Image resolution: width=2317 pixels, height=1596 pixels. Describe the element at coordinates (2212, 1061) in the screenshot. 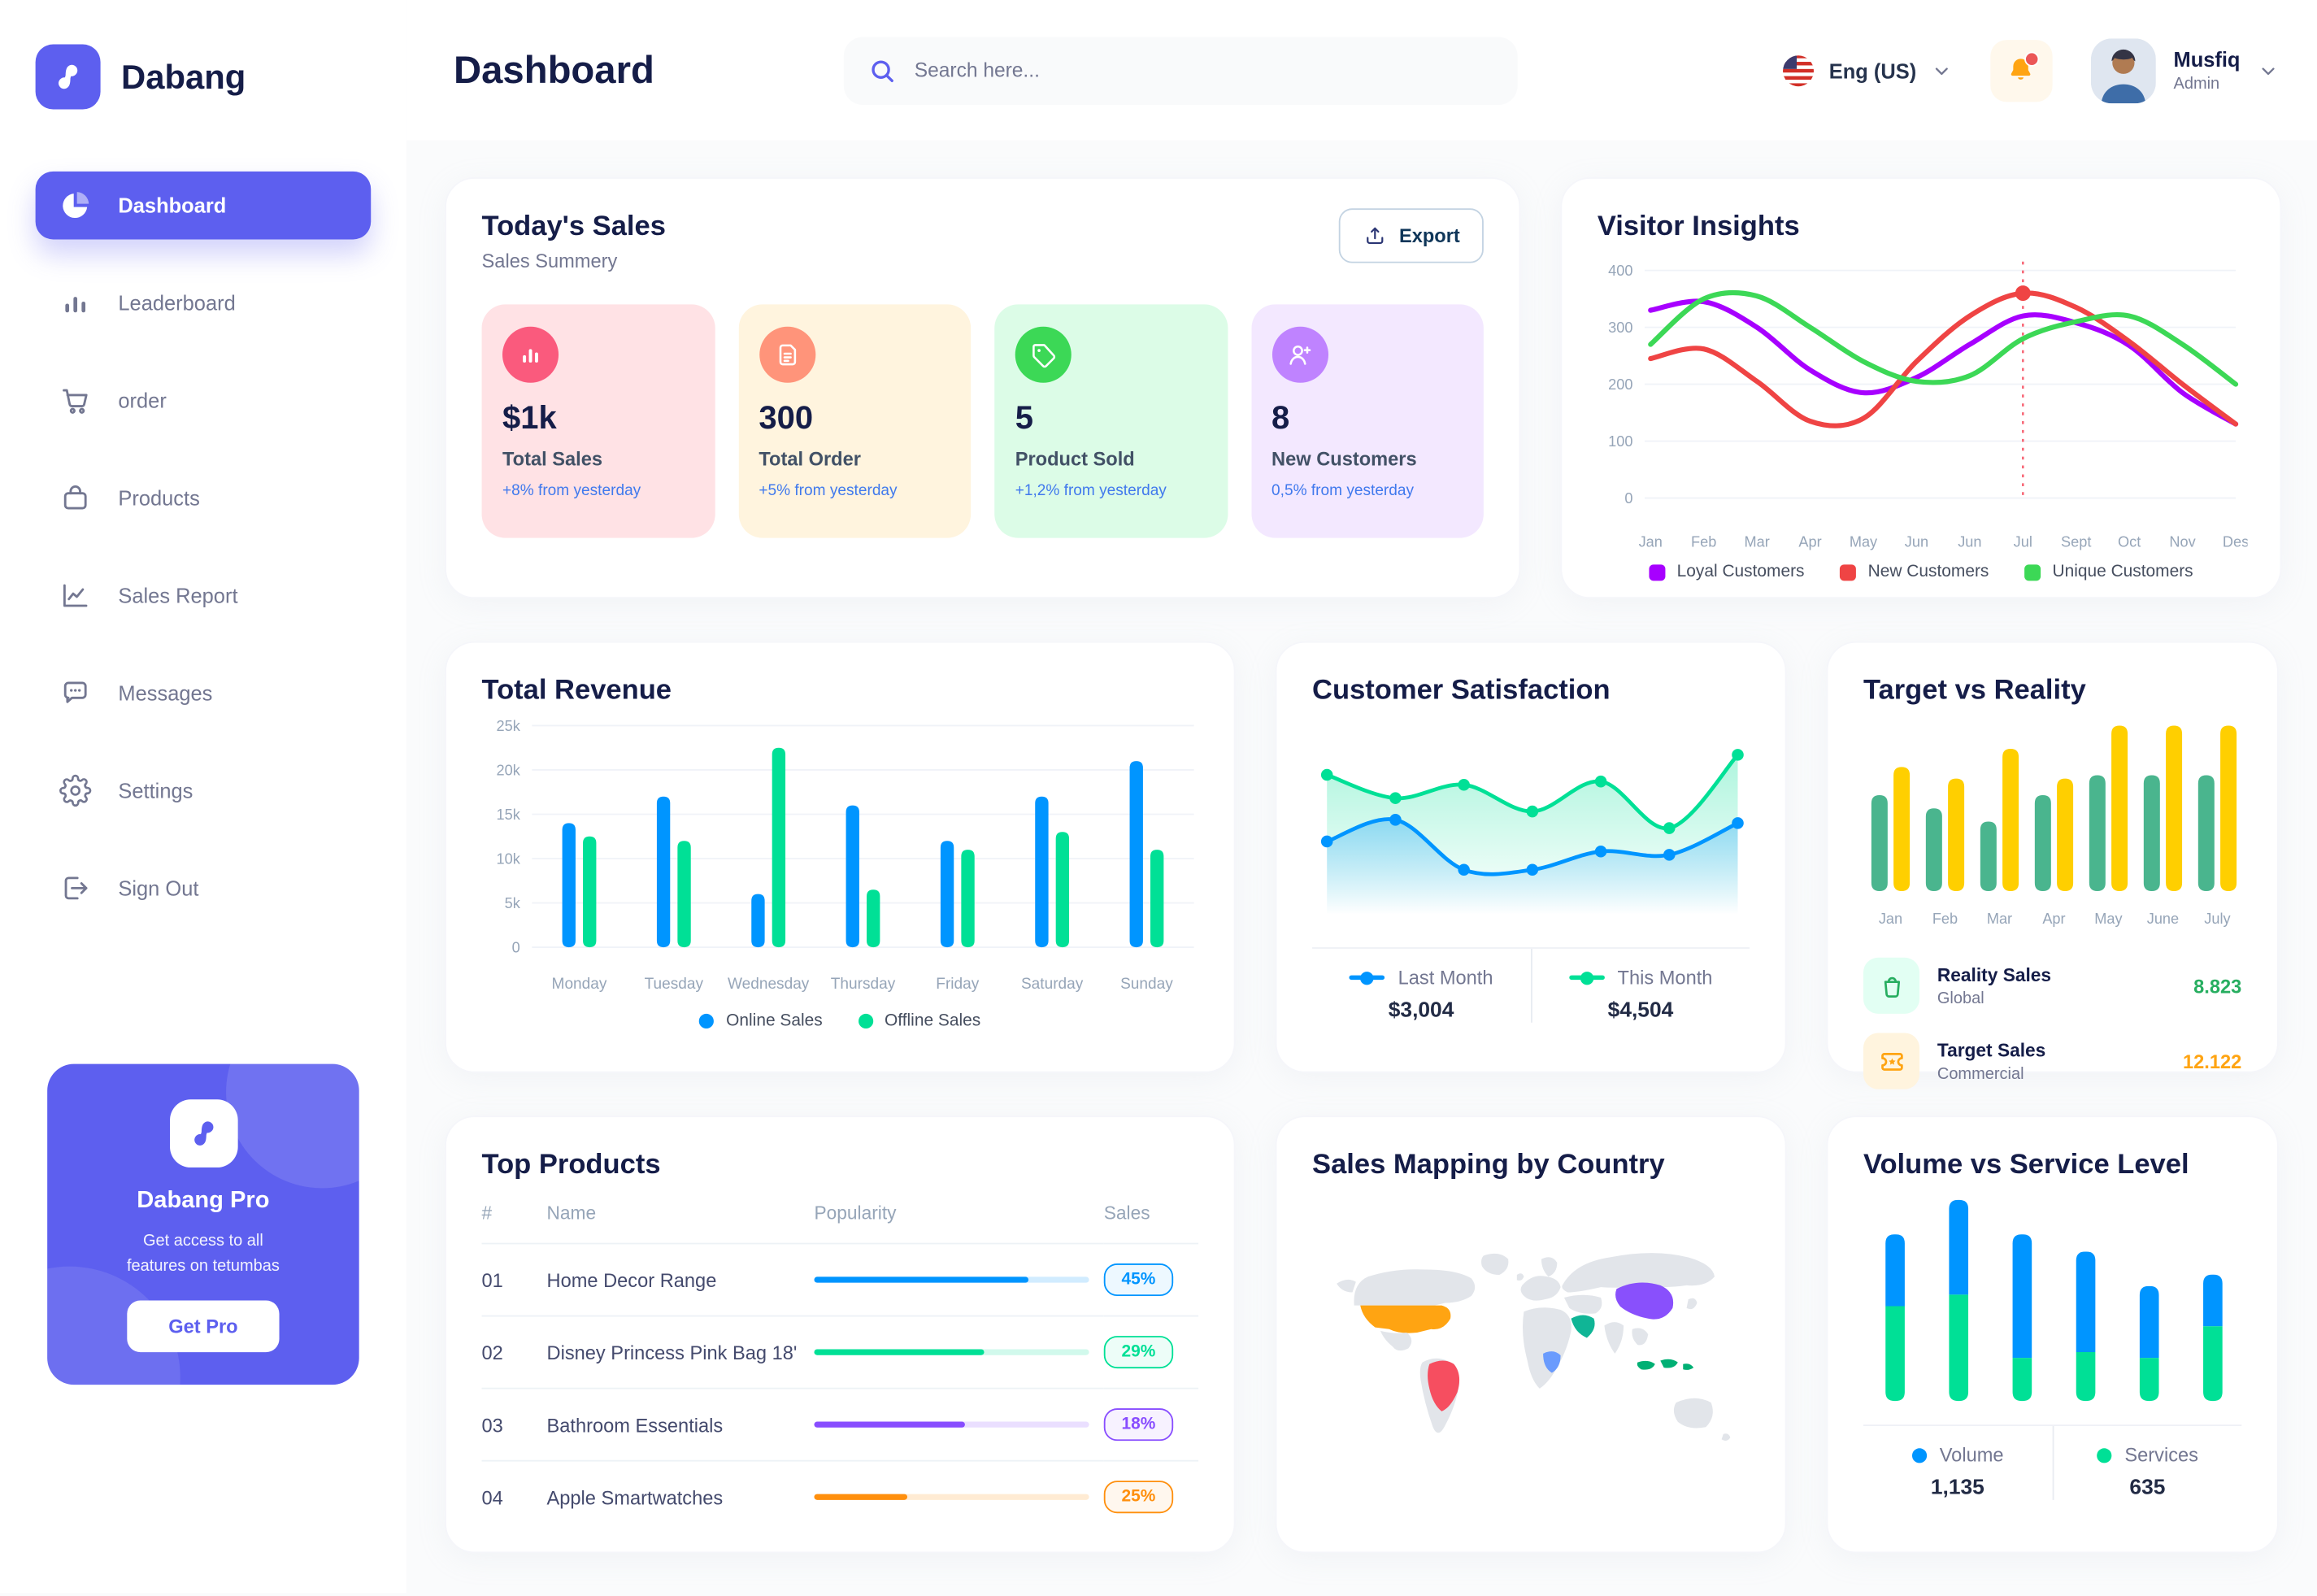

I see `legend-value: 12.122` at that location.